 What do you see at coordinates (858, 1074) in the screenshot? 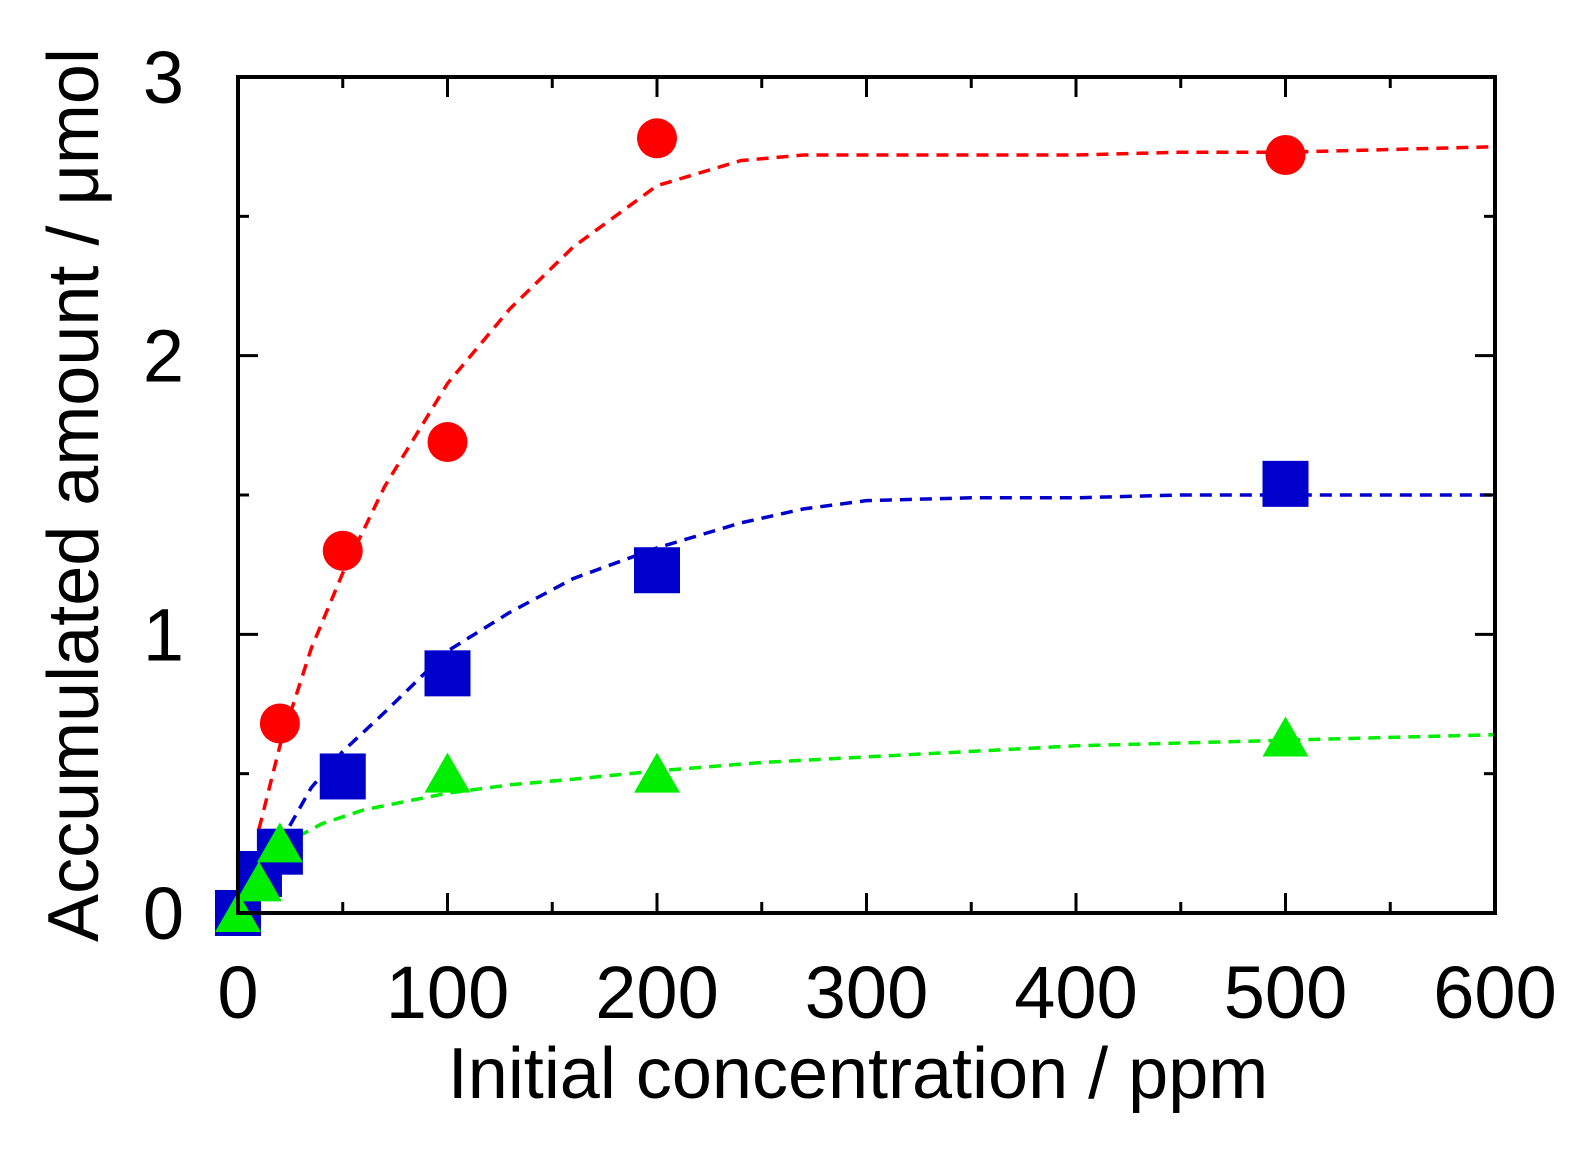
I see `x-axis-label: Initial concentration / ppm` at bounding box center [858, 1074].